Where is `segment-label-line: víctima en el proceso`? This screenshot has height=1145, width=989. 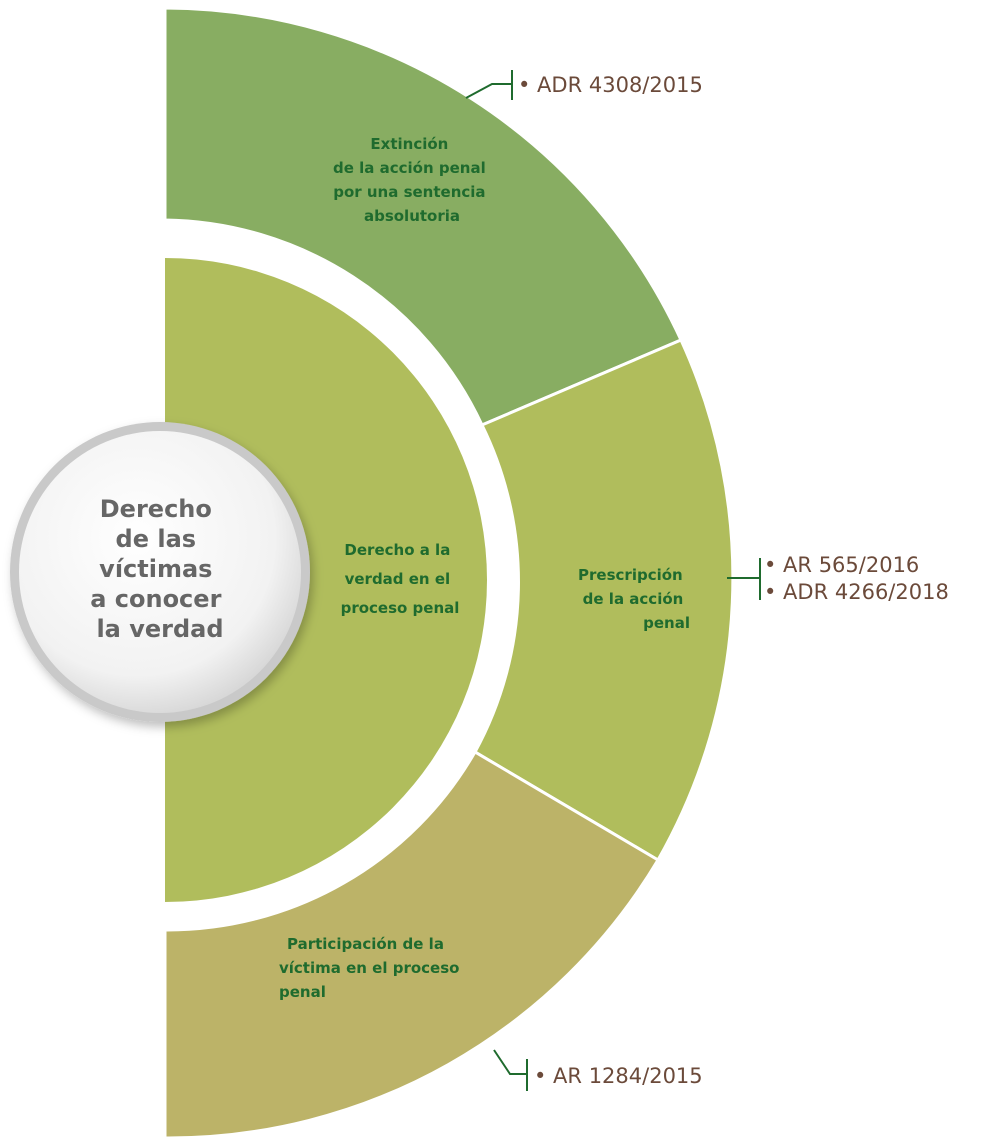
segment-label-line: víctima en el proceso is located at coordinates (369, 968).